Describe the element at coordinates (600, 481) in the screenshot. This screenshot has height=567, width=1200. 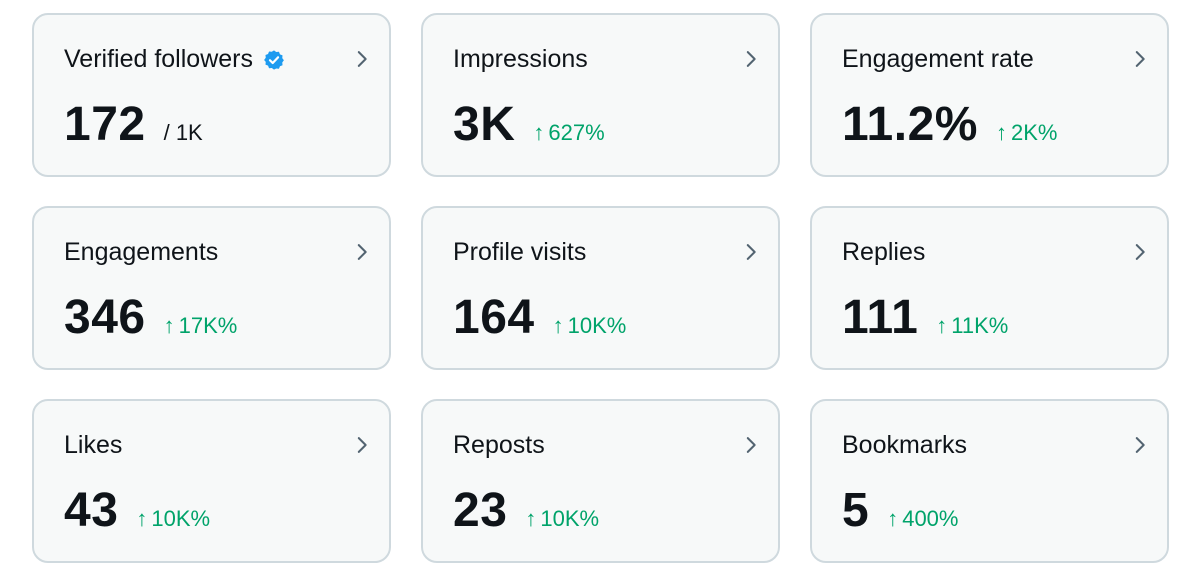
I see `stat-card-reposts: Reposts 23 ↑ 10K%` at that location.